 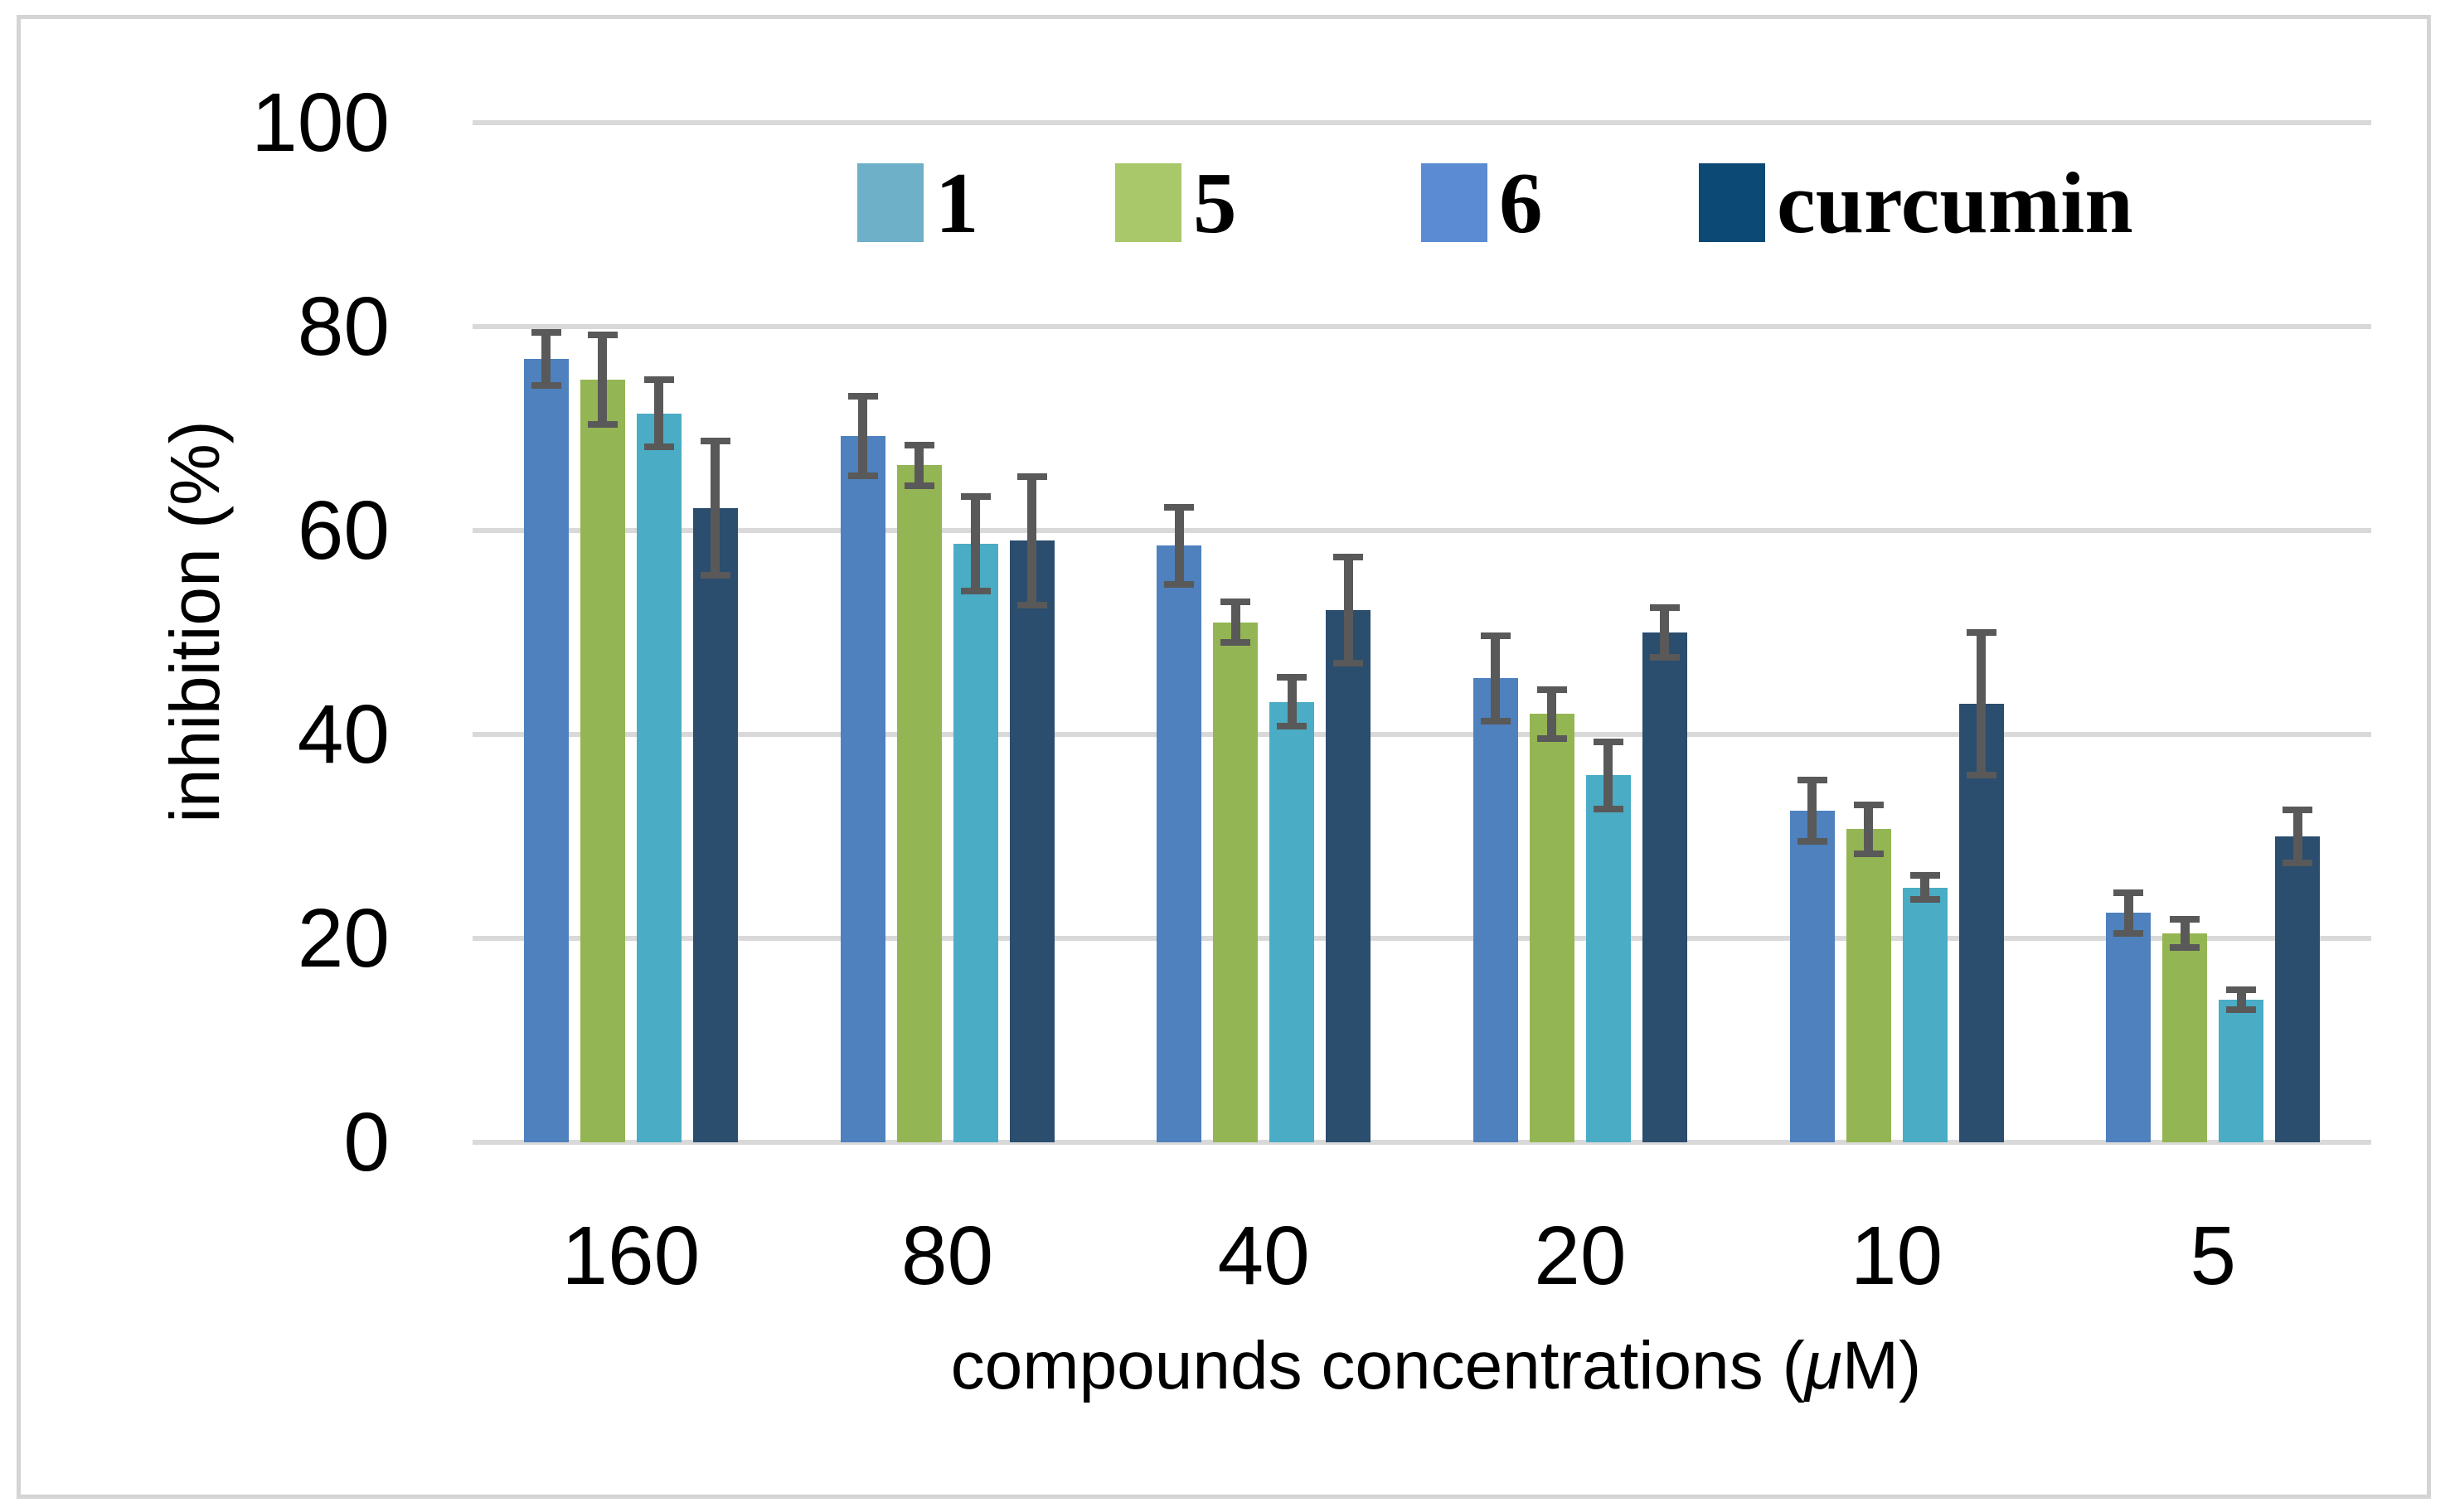 I want to click on legend-label-5: 5, so click(x=1215, y=202).